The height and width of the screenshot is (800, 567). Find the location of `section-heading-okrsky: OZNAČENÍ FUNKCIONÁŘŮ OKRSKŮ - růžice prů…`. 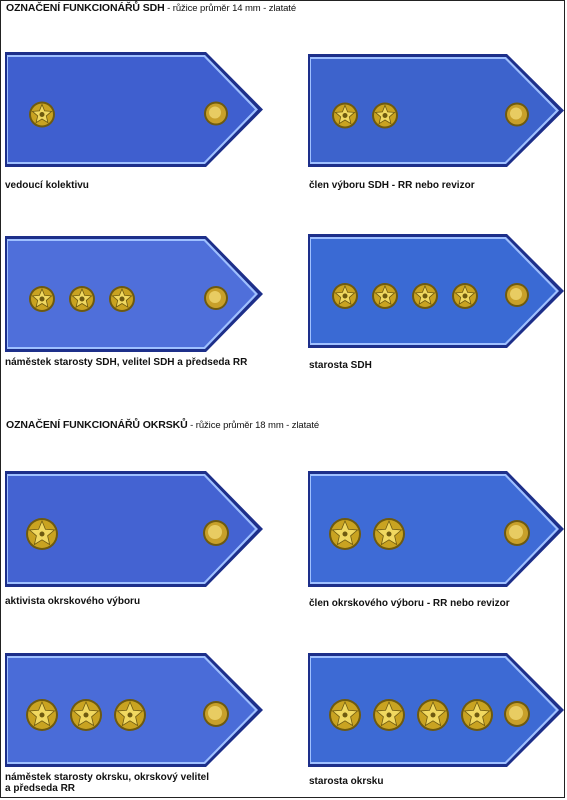

section-heading-okrsky: OZNAČENÍ FUNKCIONÁŘŮ OKRSKŮ - růžice prů… is located at coordinates (162, 425).